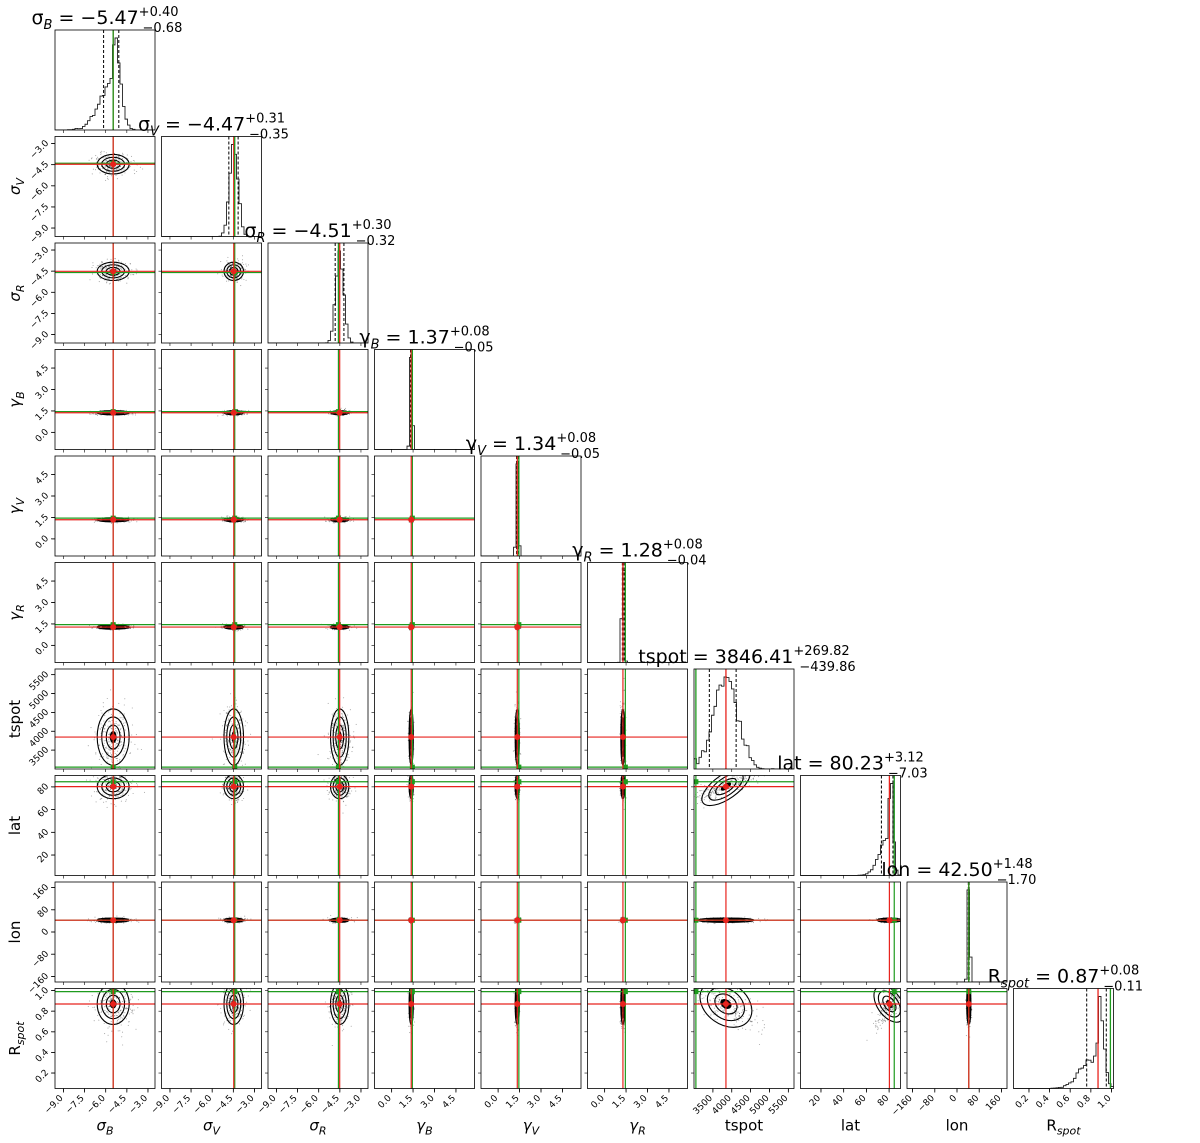  Describe the element at coordinates (318, 399) in the screenshot. I see `scatter-panel-sigma_R-gamma_B` at that location.